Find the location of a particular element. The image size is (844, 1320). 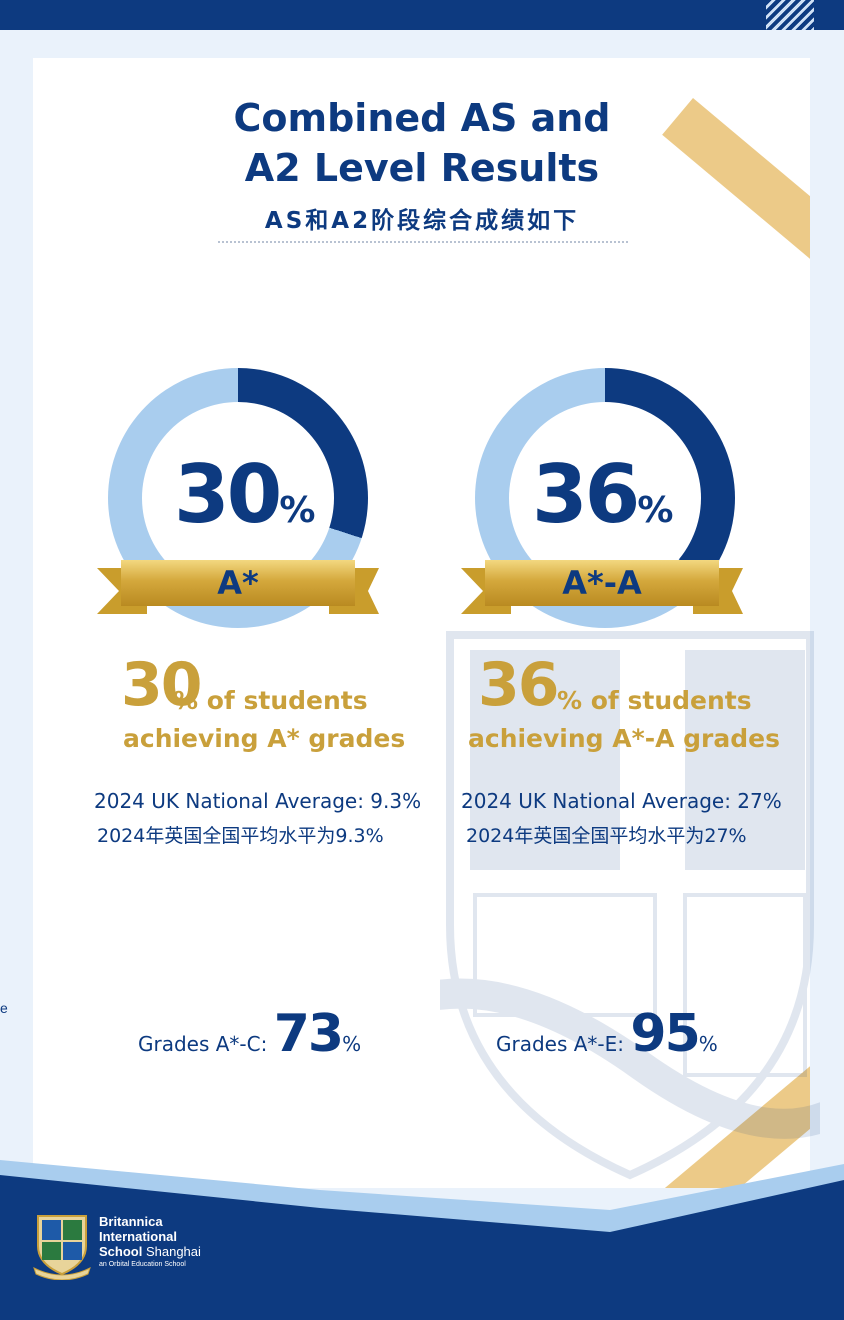

grade-summary-a-star-c: Grades A*-C: 73% is located at coordinates (250, 1034).